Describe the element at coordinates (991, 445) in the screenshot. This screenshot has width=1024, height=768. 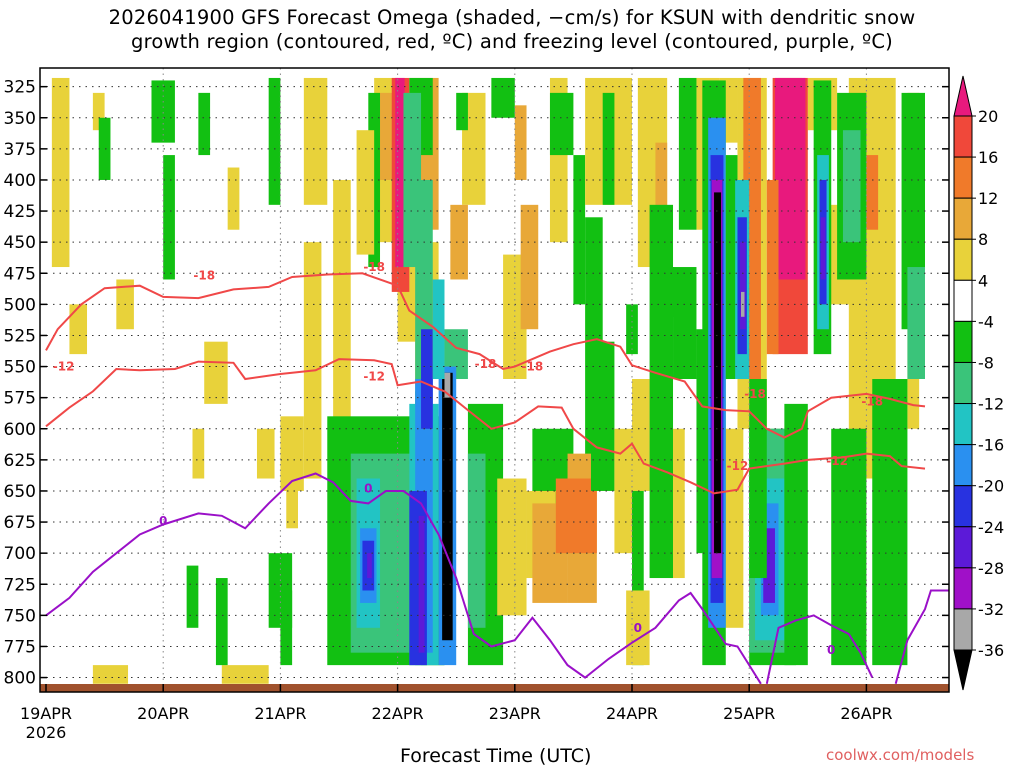
I see `colorbar-label: -16` at that location.